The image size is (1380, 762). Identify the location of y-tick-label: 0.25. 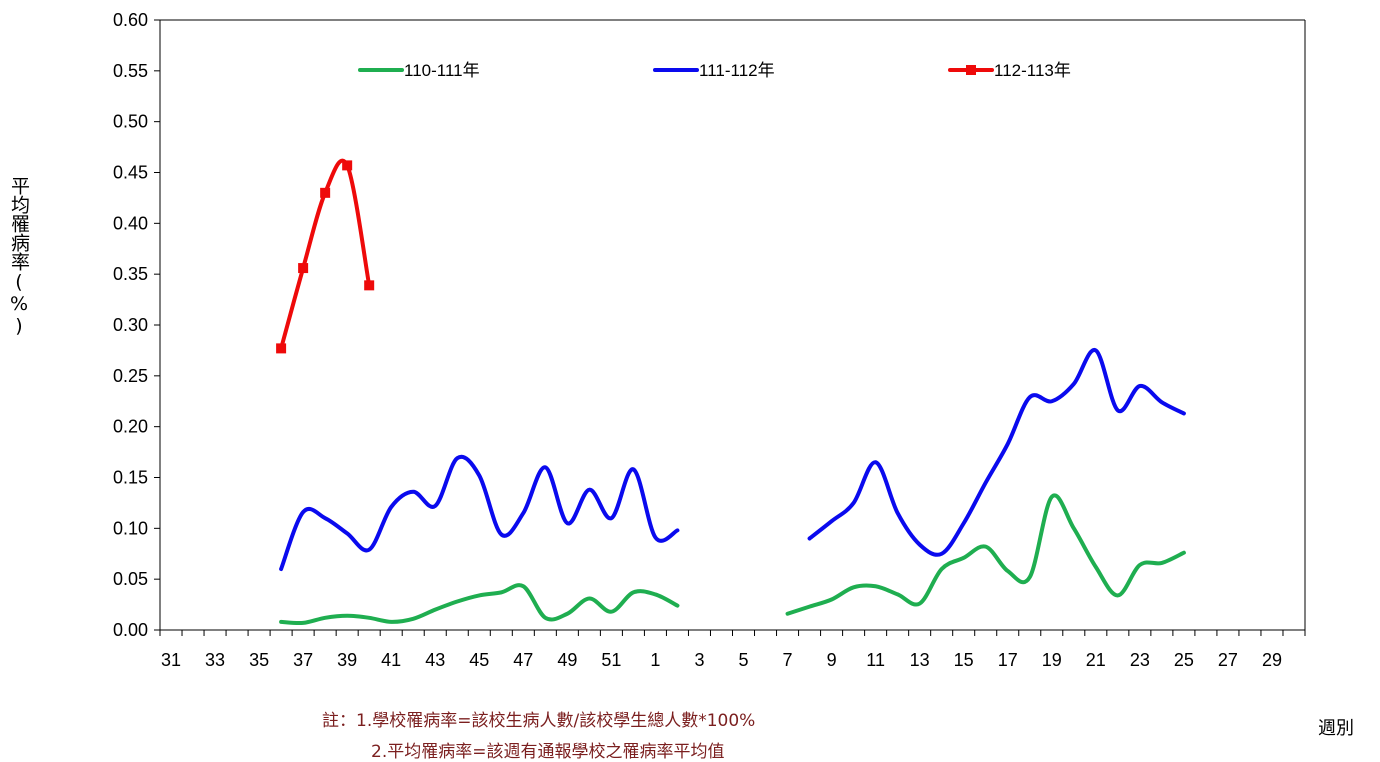
(130, 376).